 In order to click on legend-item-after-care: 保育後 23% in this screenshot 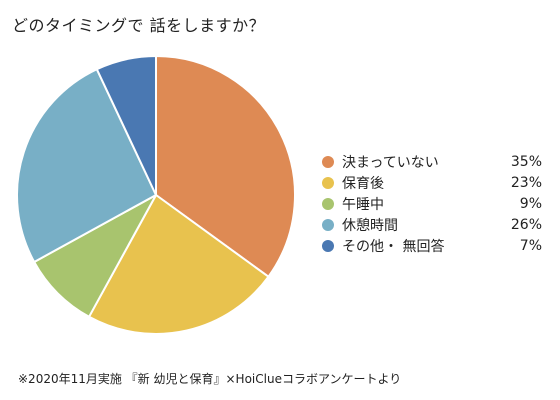, I will do `click(432, 182)`.